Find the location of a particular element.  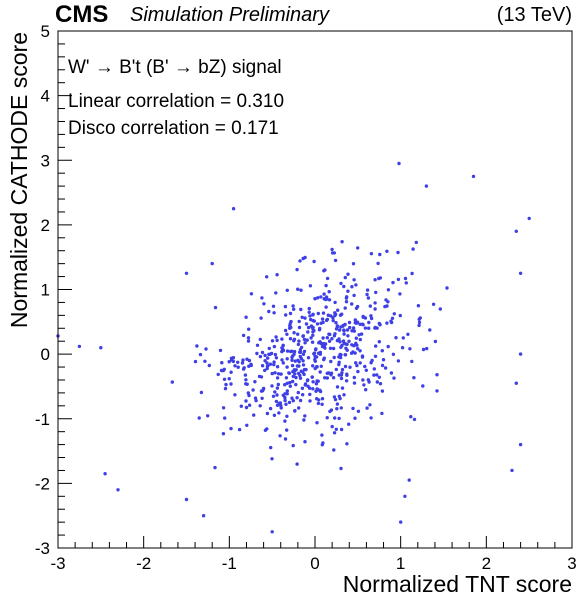

x-tick-label: -1 is located at coordinates (229, 563).